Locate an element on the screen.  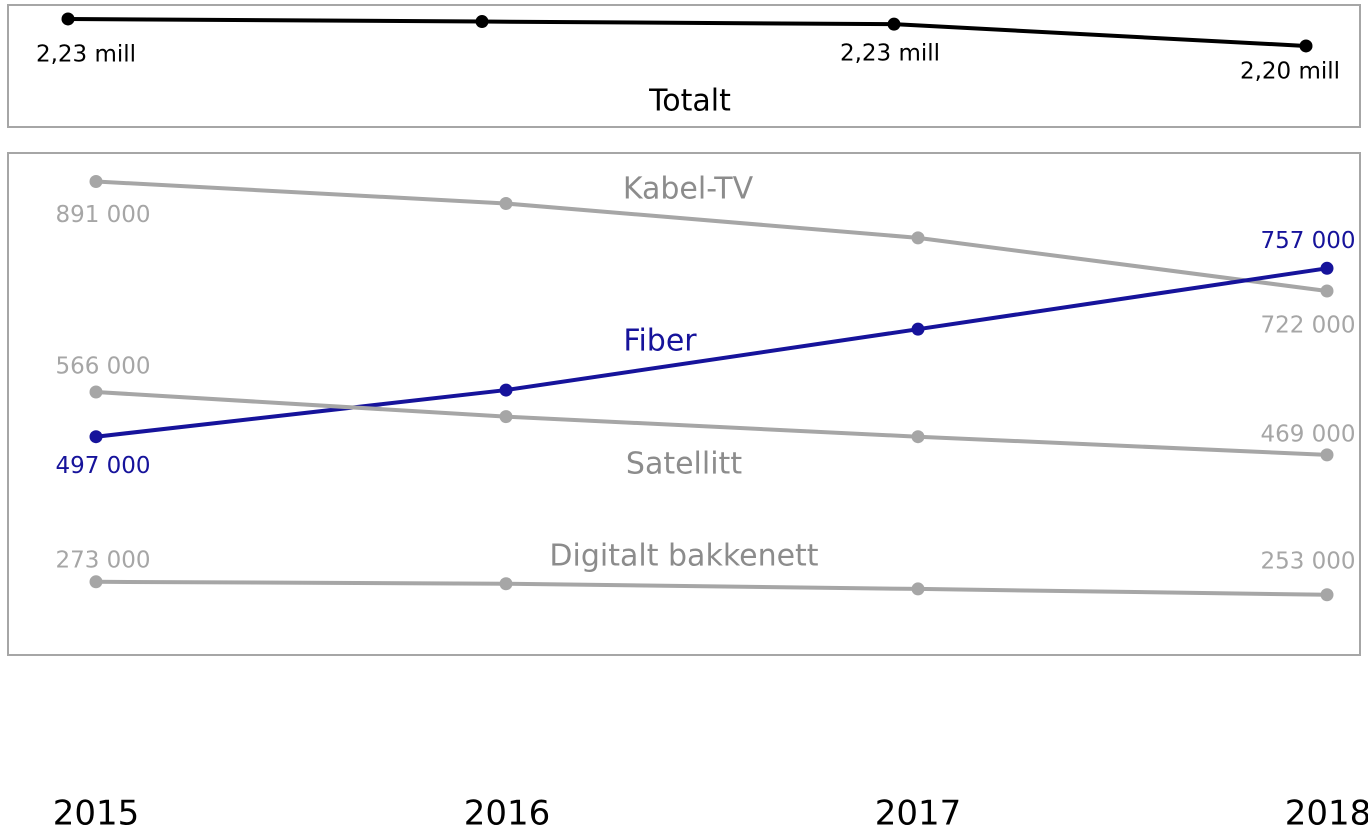
series-label: Kabel-TV is located at coordinates (688, 189).